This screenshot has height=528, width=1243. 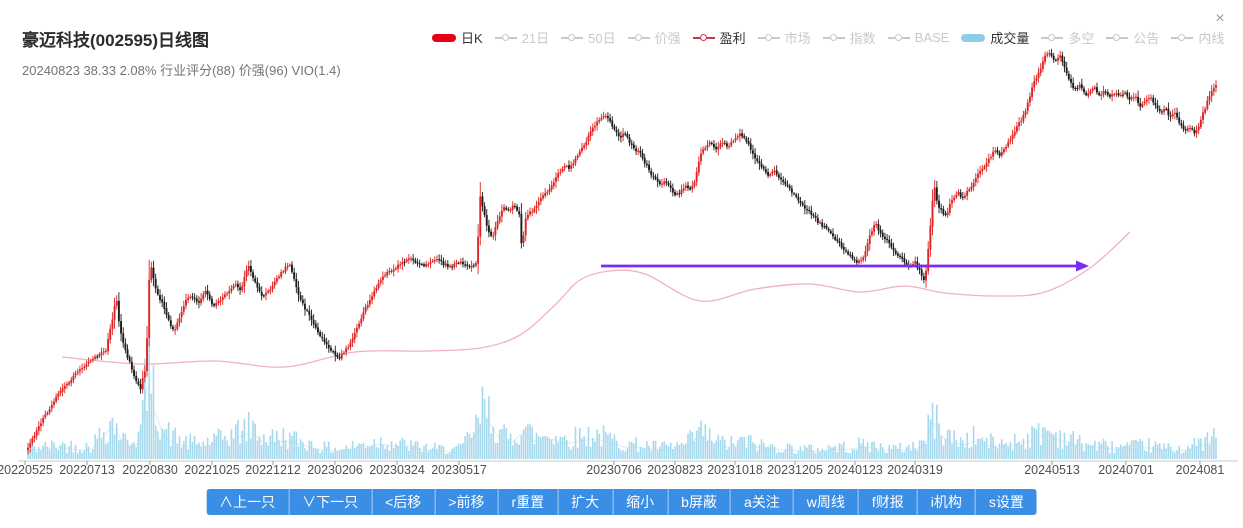 I want to click on legend-label: 盈利, so click(x=732, y=38).